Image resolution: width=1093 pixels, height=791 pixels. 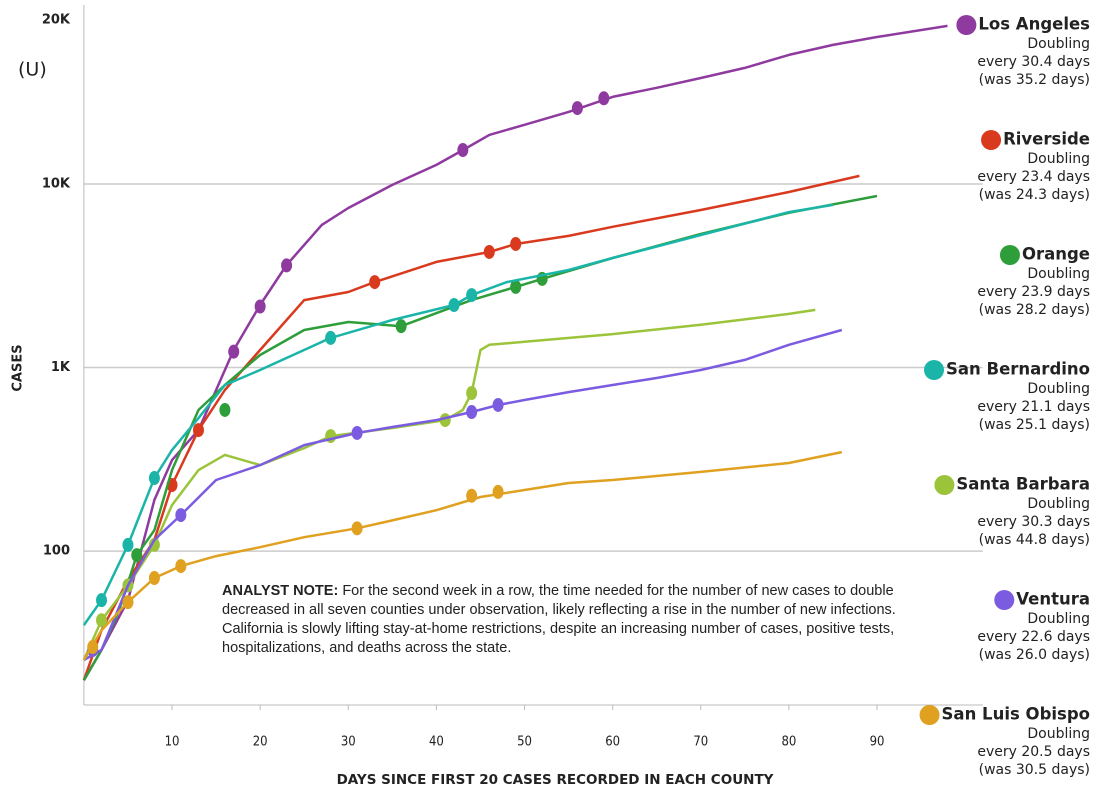 I want to click on legend-doubling: every 21.1 days, so click(x=1033, y=407).